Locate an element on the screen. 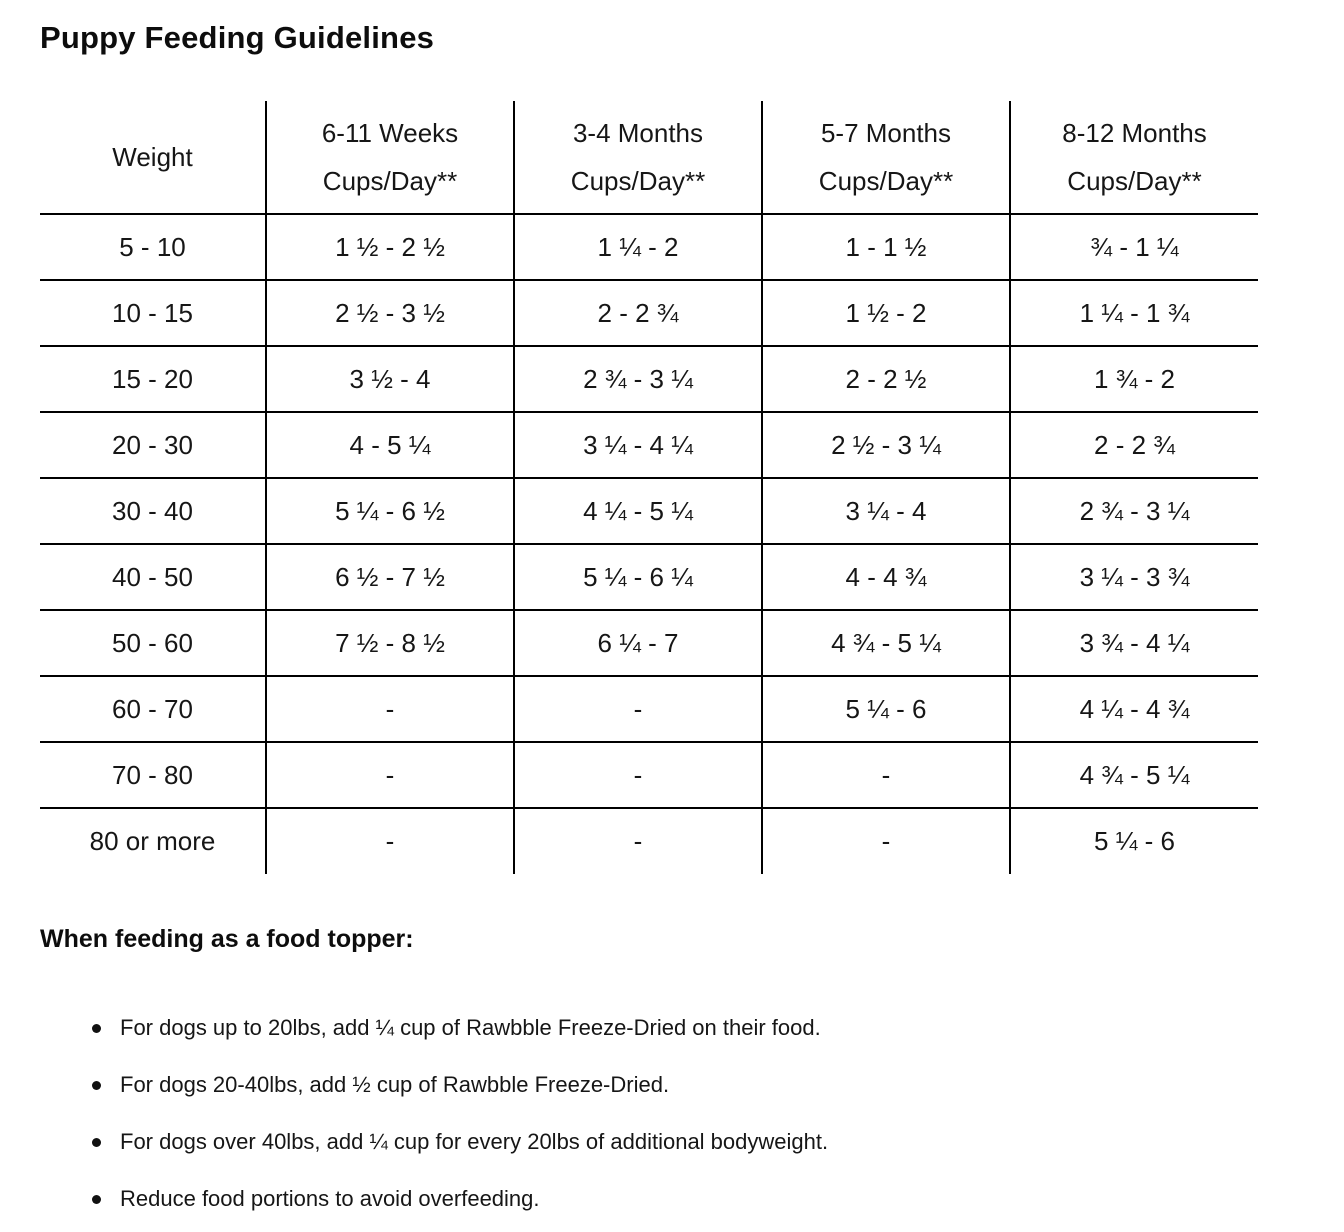 The width and height of the screenshot is (1344, 1232). column-header-8-12-months: 8-12 Months Cups/Day** is located at coordinates (1134, 158).